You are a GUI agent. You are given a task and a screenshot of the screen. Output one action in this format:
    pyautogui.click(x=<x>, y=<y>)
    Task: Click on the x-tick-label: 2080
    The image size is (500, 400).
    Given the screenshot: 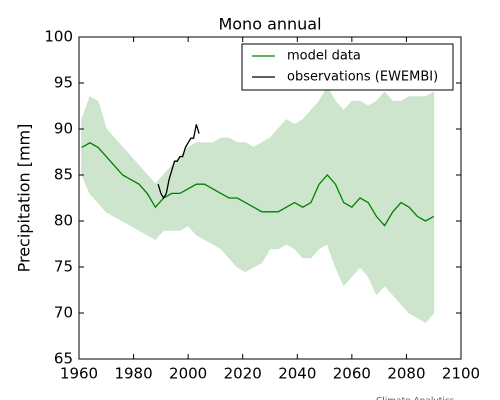 What is the action you would take?
    pyautogui.click(x=406, y=374)
    